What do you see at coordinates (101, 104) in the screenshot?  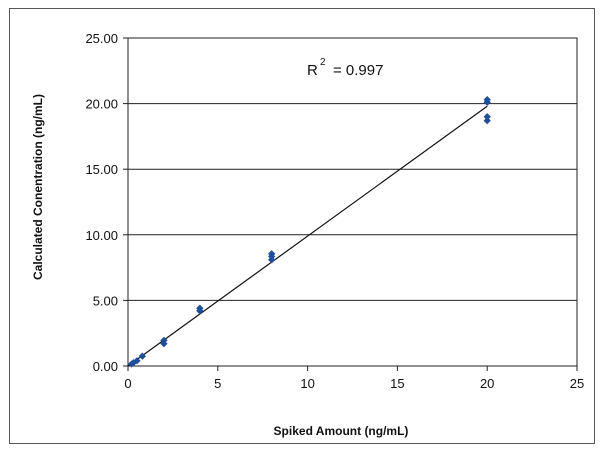 I see `y-tick-label: 20.00` at bounding box center [101, 104].